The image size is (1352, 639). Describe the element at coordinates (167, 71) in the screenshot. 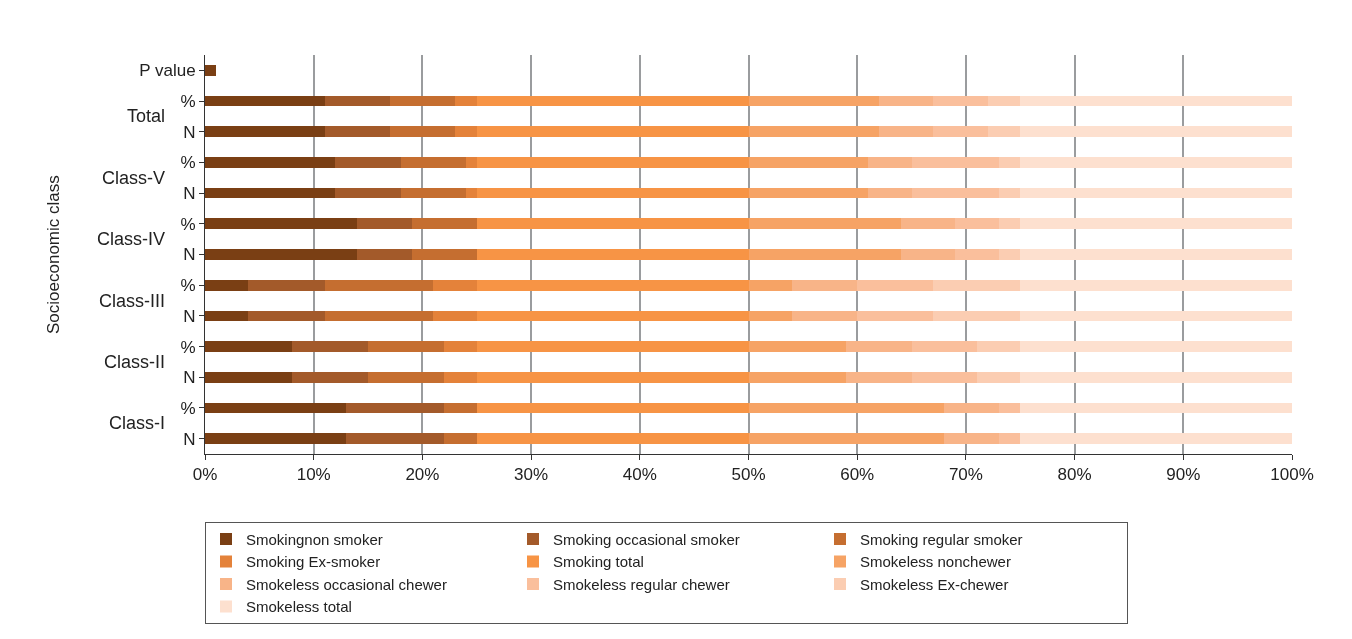

I see `y-tick-label: P value` at that location.